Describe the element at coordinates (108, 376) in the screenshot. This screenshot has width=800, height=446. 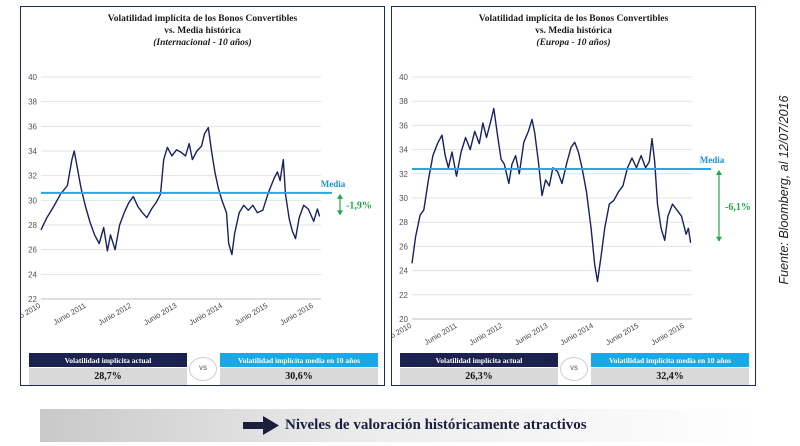
I see `actual-volatility-value: 28,7%` at that location.